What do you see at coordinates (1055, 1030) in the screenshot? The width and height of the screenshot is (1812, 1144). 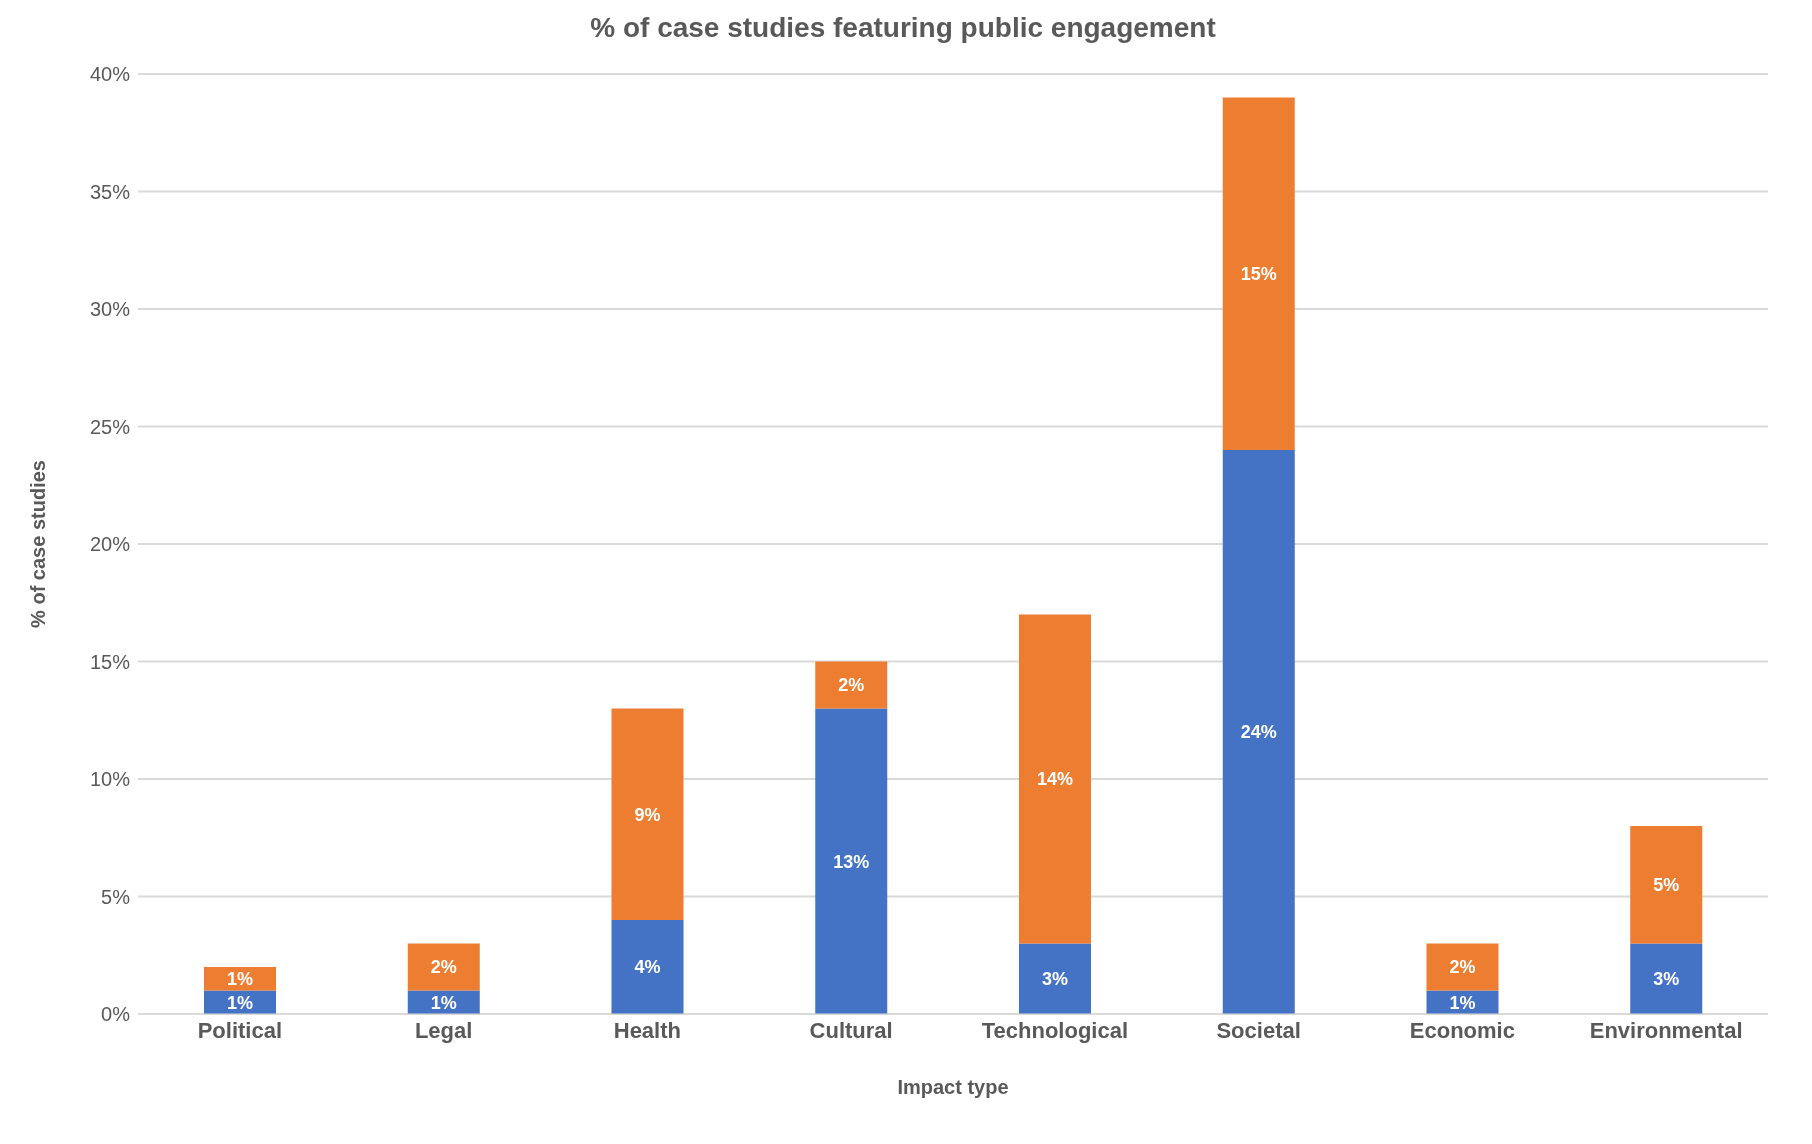 I see `x-tick-label: Technological` at bounding box center [1055, 1030].